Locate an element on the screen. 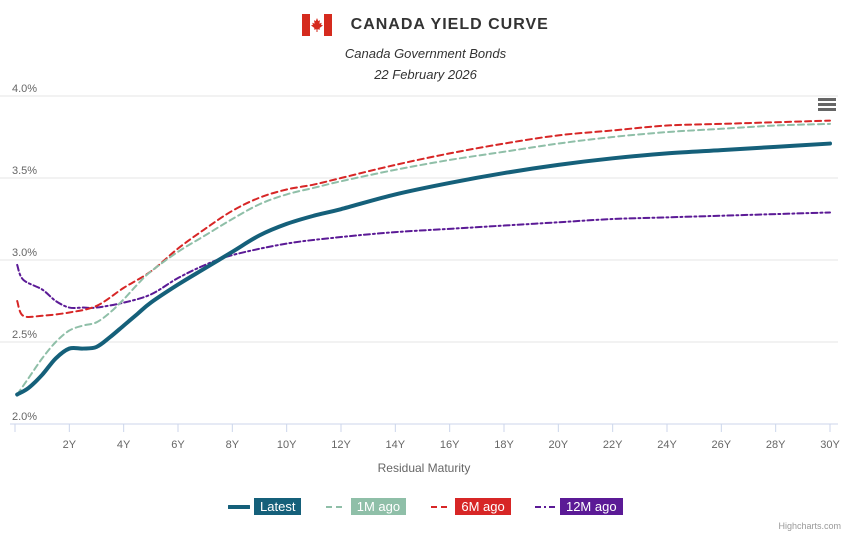  x-tick-label: 12Y is located at coordinates (341, 445).